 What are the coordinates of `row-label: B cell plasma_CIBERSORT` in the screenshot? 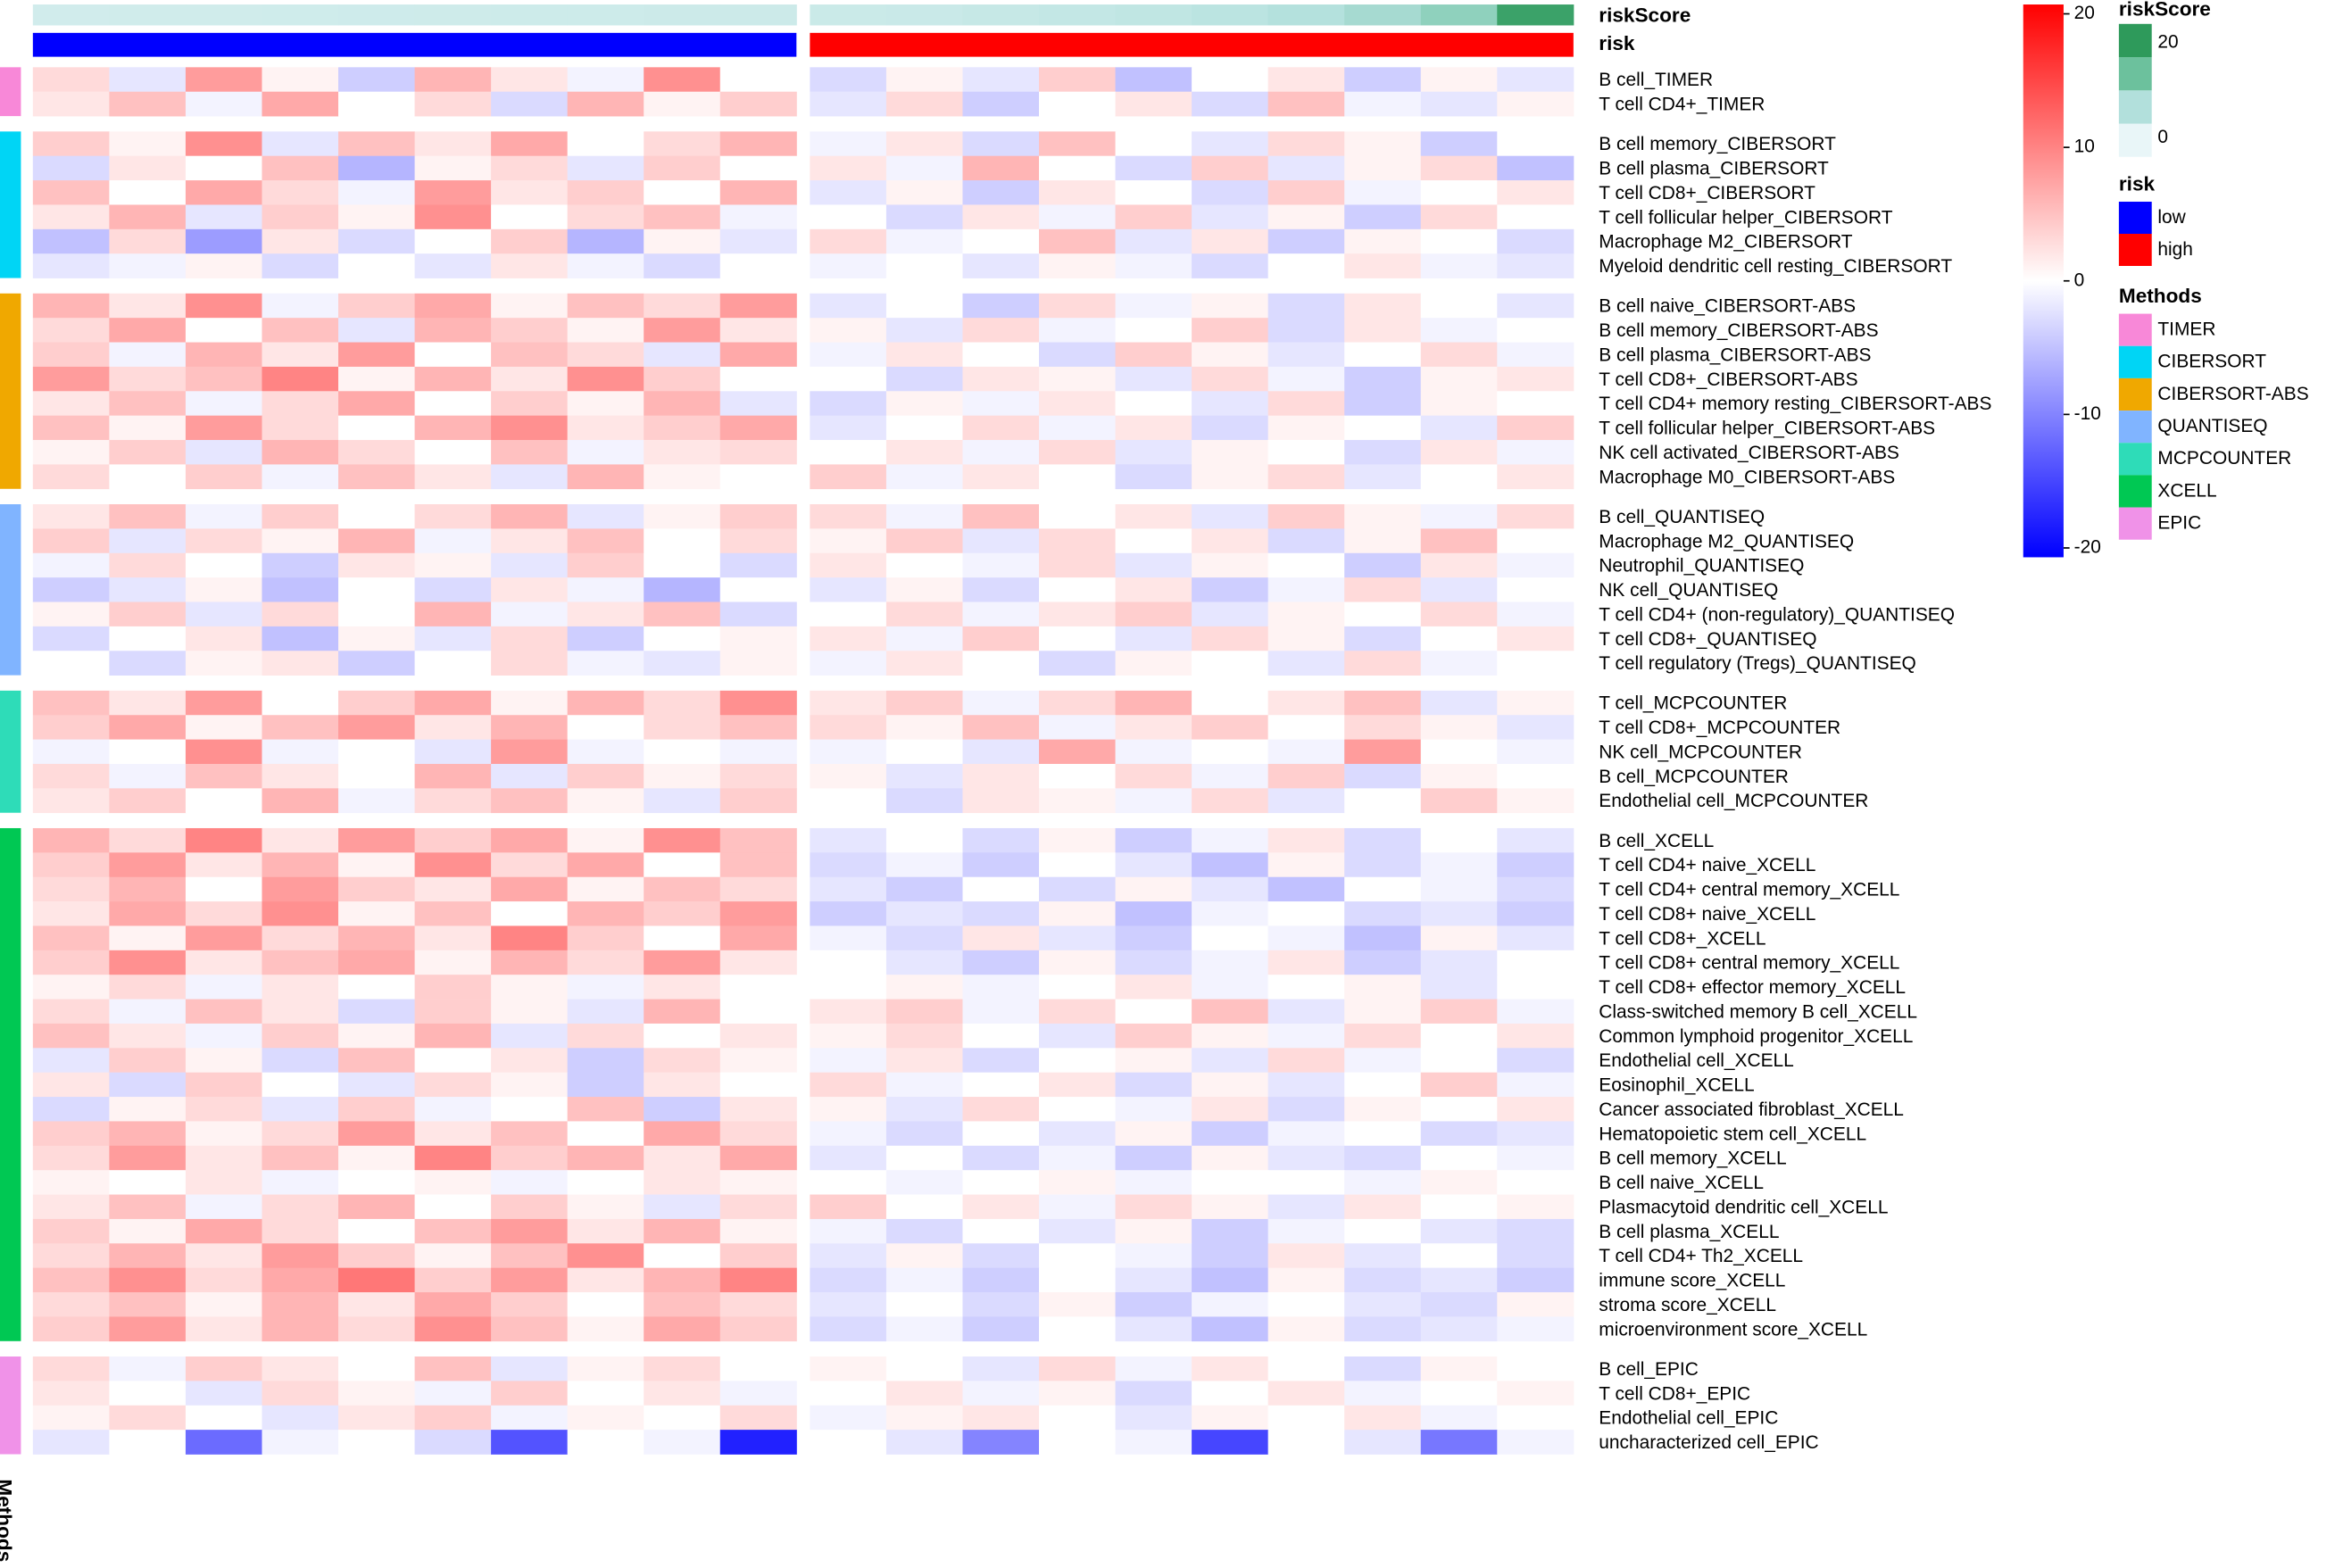 It's located at (1714, 169).